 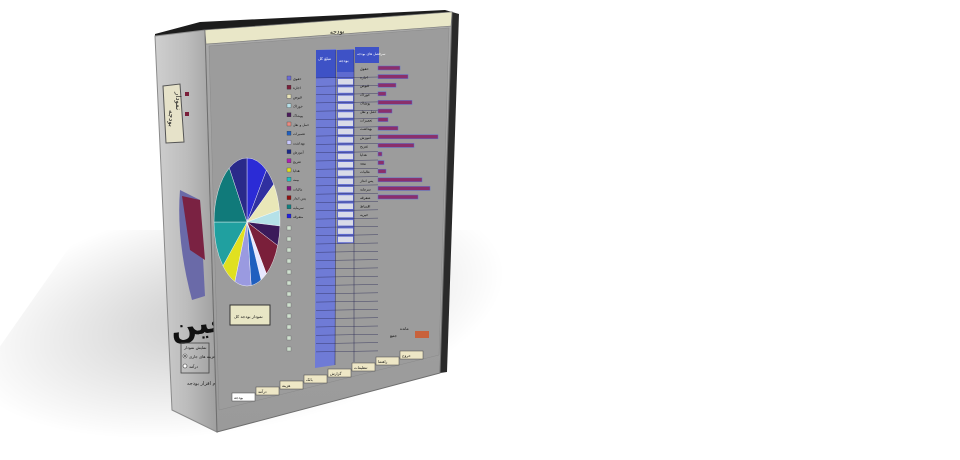 I want to click on category-label: حقوق, so click(x=364, y=69).